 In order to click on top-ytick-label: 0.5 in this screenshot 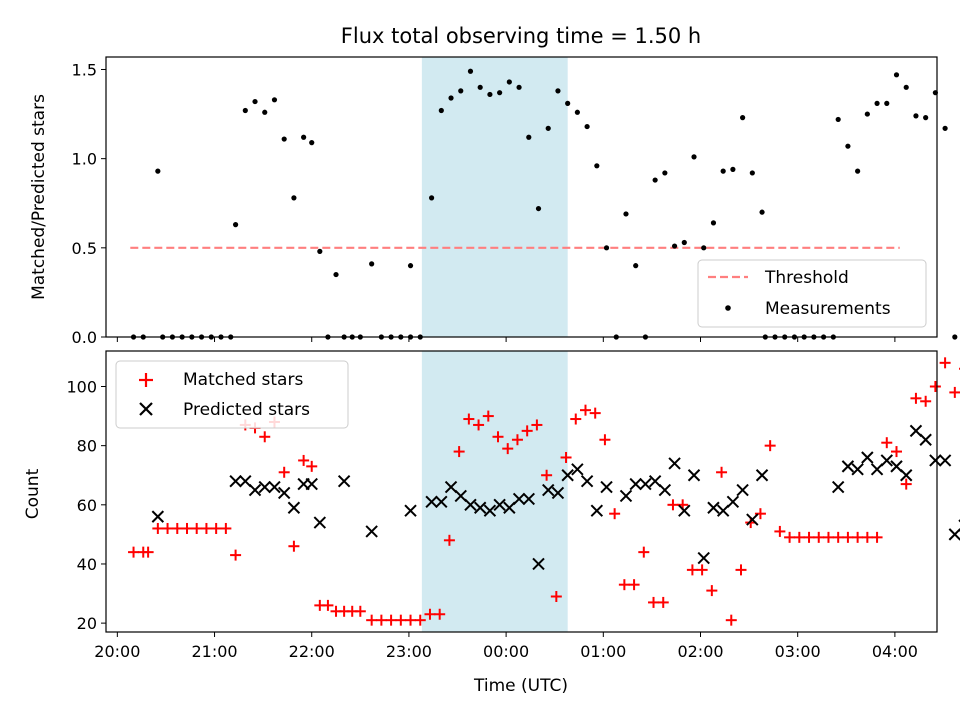, I will do `click(84, 248)`.